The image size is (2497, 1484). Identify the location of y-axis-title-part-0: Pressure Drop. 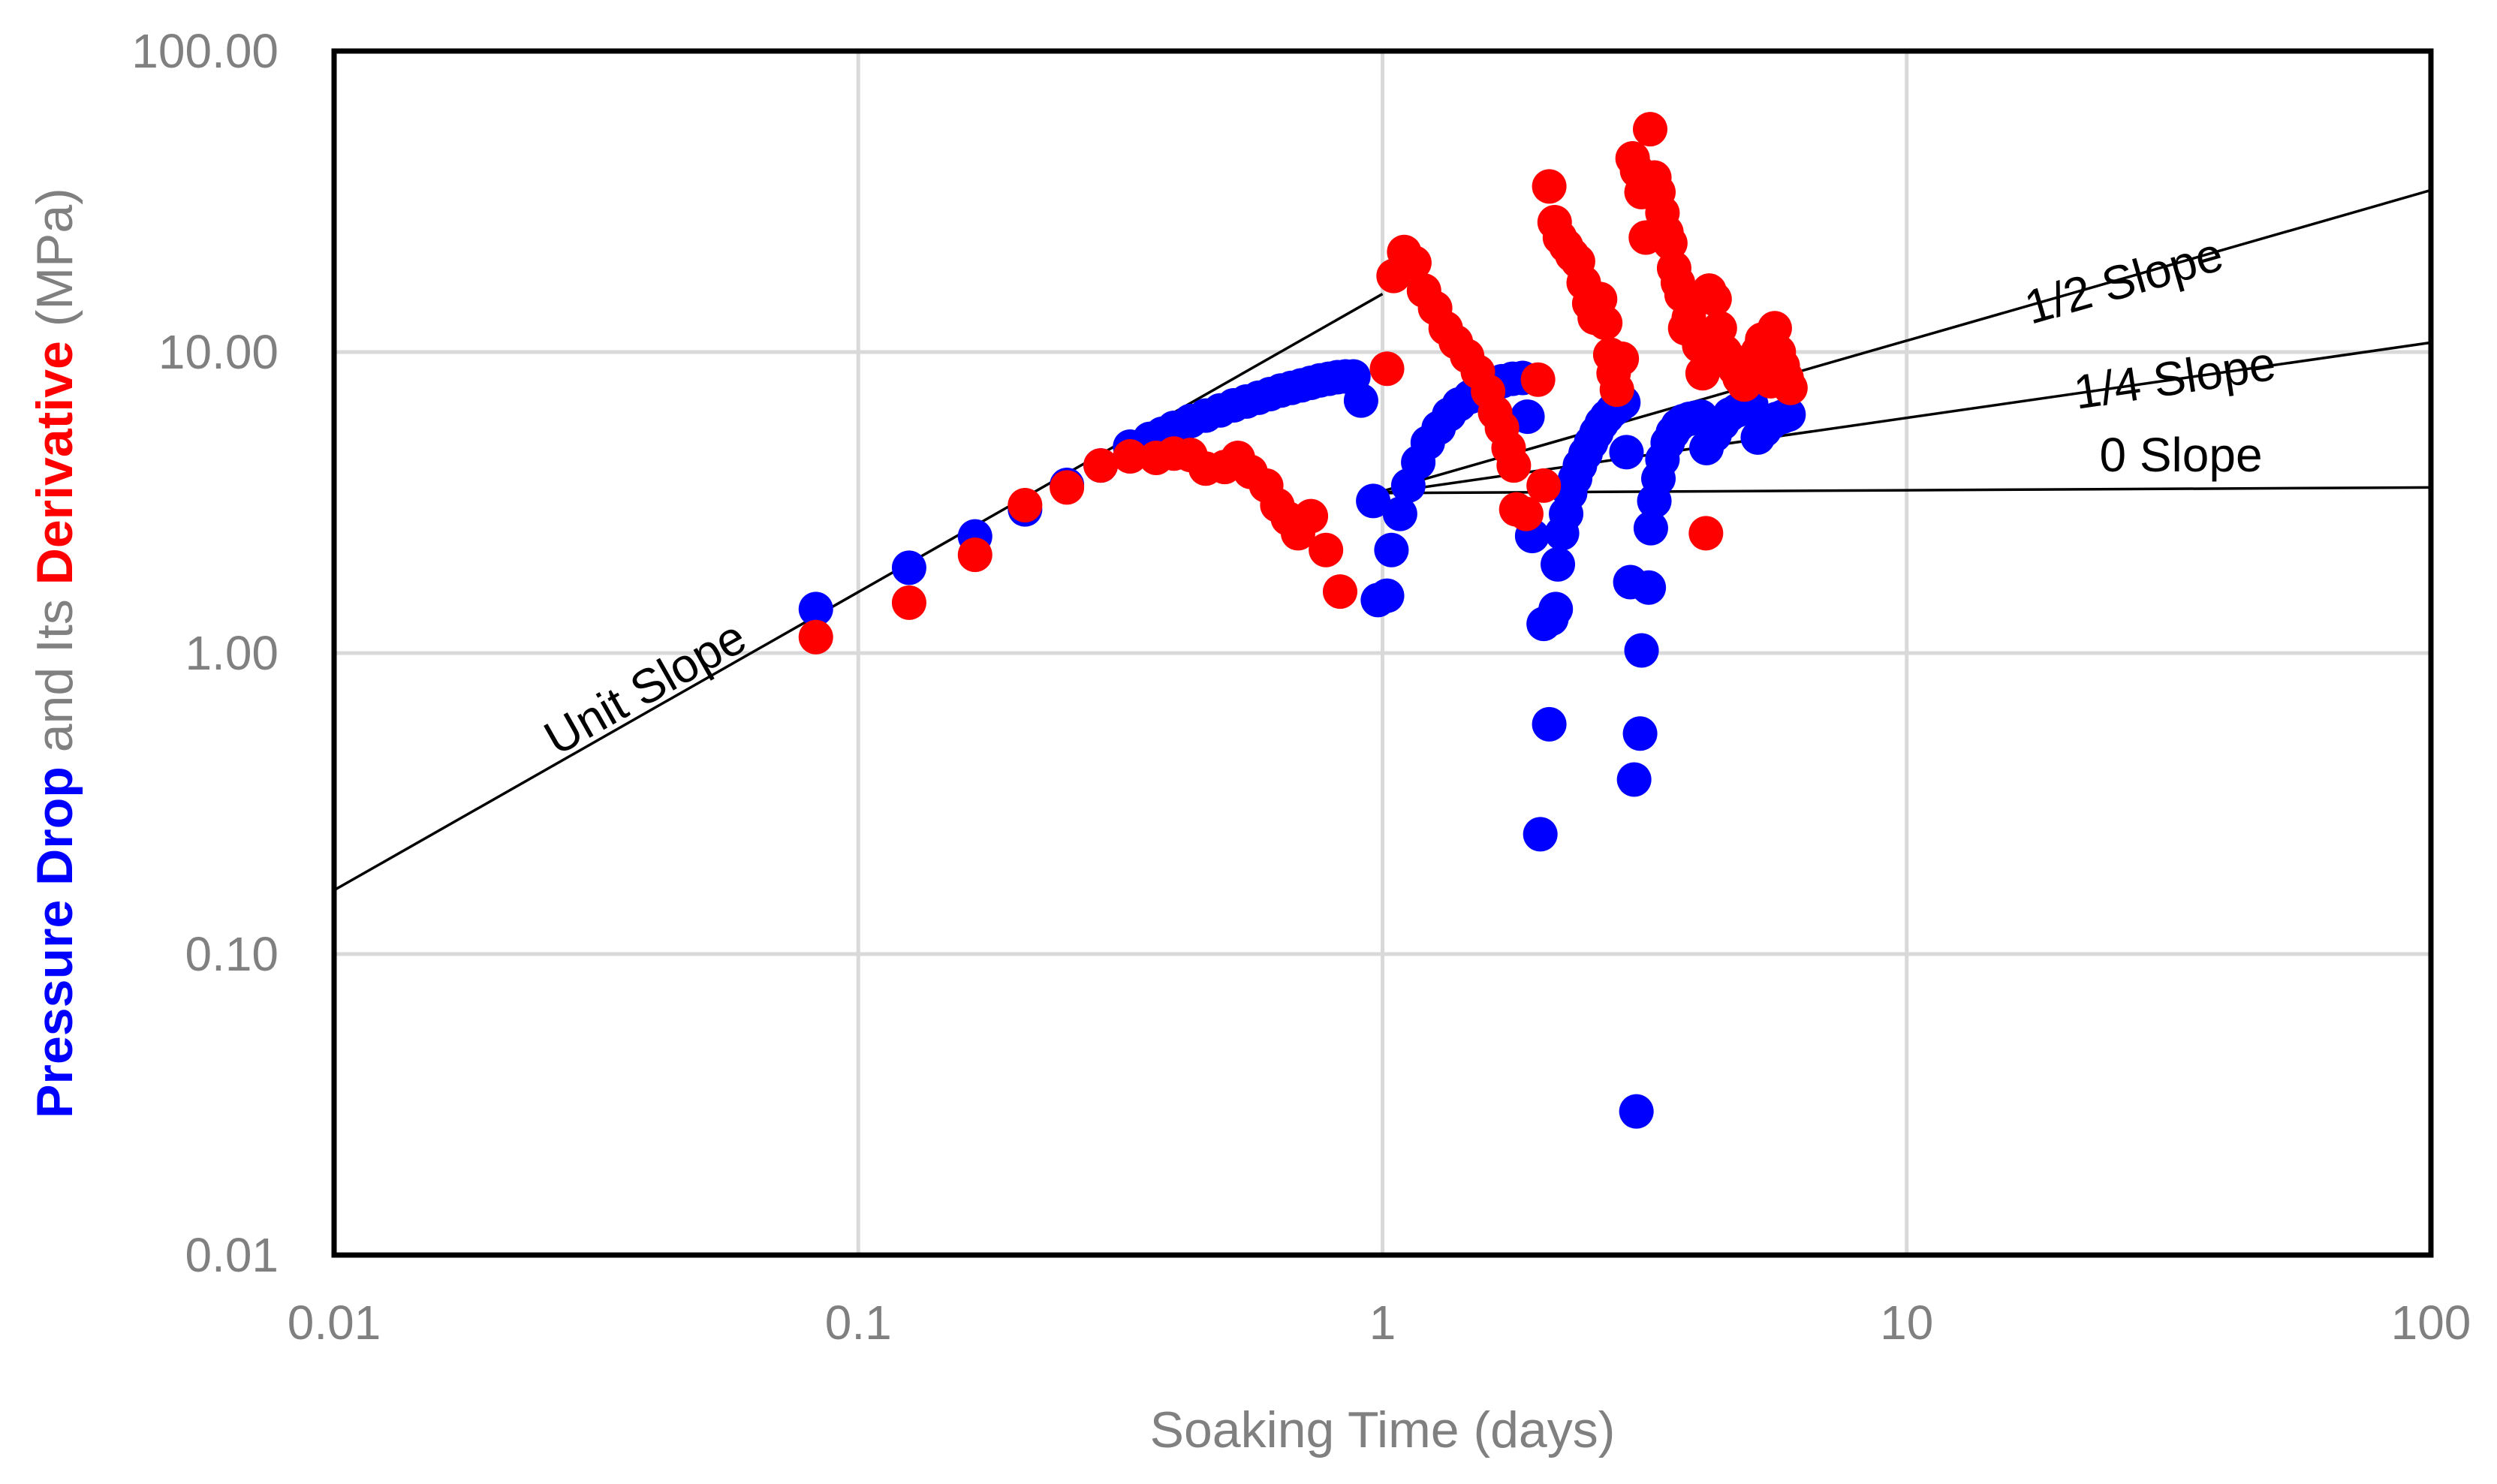
(54, 942).